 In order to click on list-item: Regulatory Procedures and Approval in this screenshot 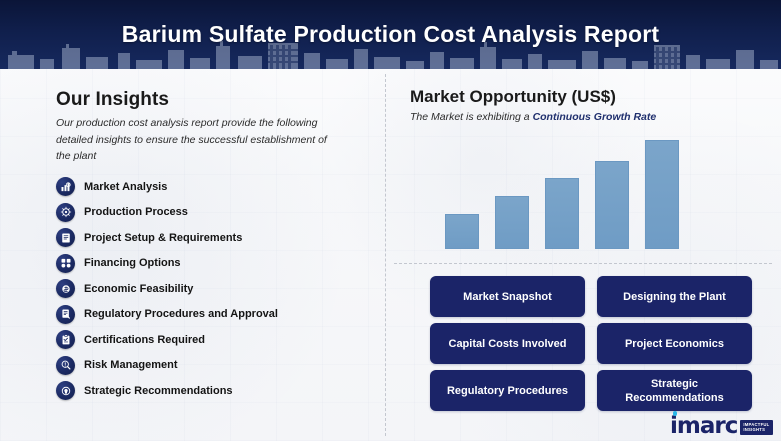, I will do `click(216, 315)`.